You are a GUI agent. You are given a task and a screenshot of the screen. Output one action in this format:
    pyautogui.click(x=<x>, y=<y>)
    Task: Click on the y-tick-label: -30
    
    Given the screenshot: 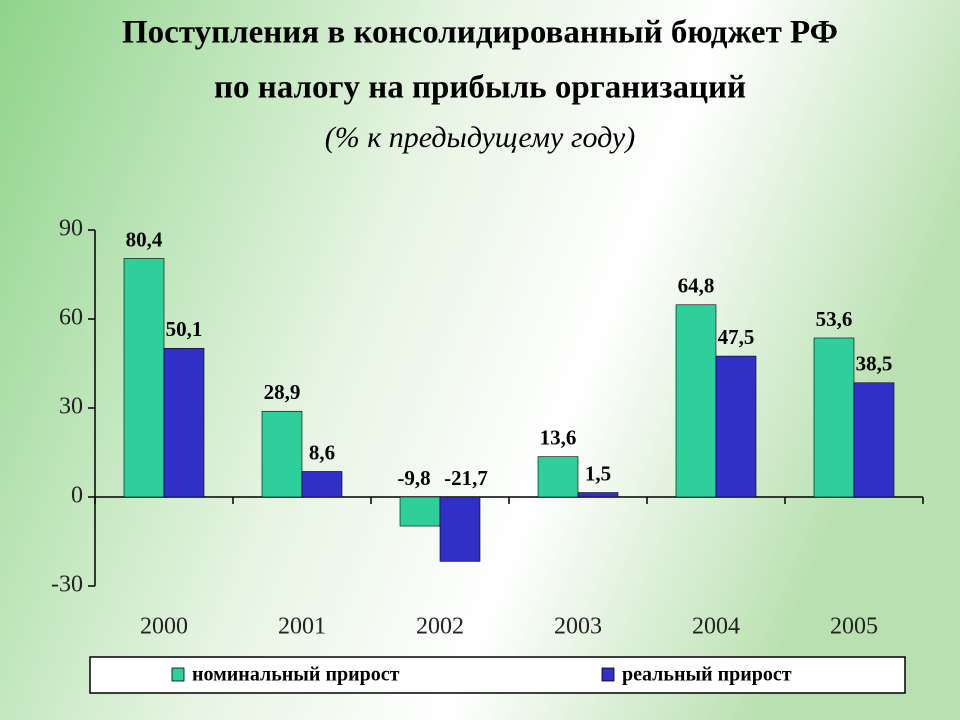 What is the action you would take?
    pyautogui.click(x=67, y=585)
    